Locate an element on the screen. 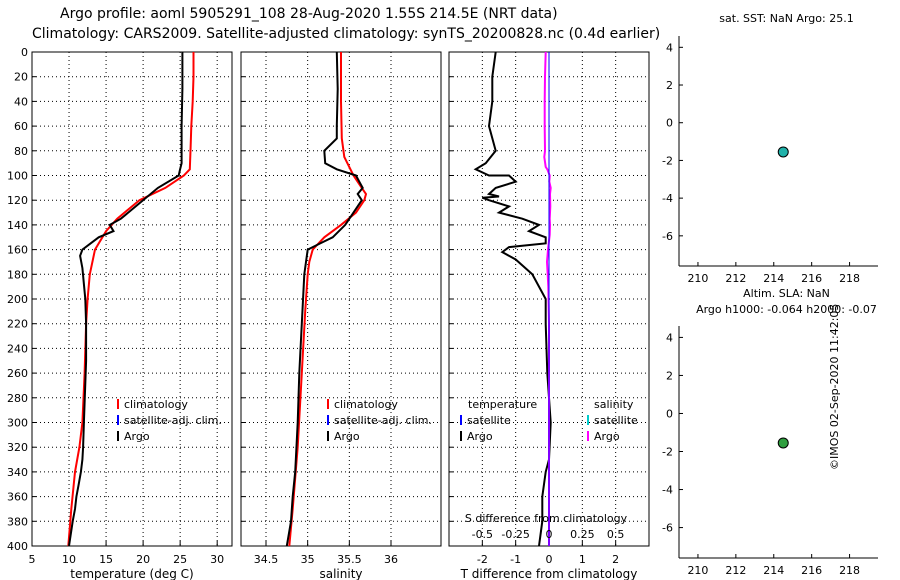  depth-tick-label: 20 is located at coordinates (21, 77).